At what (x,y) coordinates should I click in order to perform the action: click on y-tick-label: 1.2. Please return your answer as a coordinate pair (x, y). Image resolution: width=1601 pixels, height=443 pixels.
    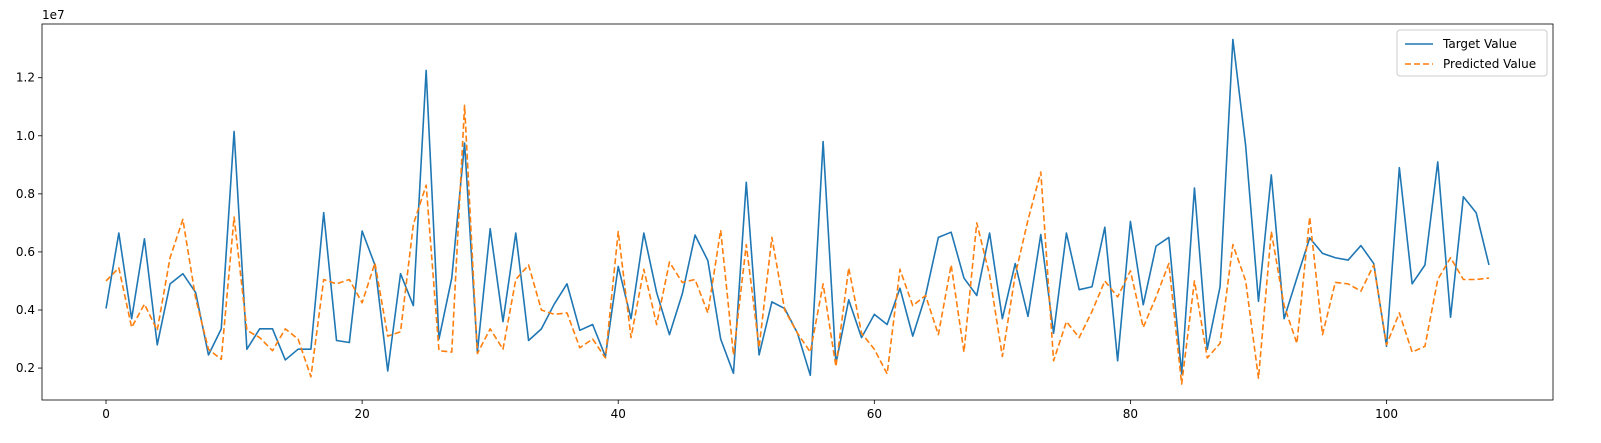
    Looking at the image, I should click on (25, 78).